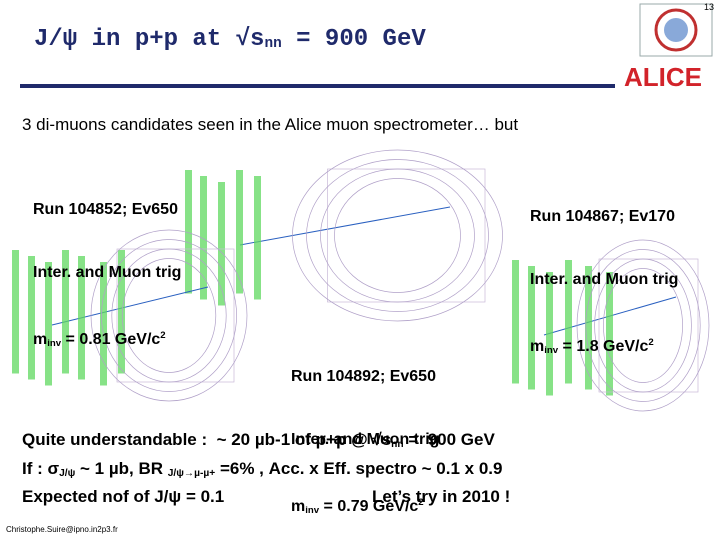  What do you see at coordinates (663, 77) in the screenshot?
I see `logo-text: ALICE` at bounding box center [663, 77].